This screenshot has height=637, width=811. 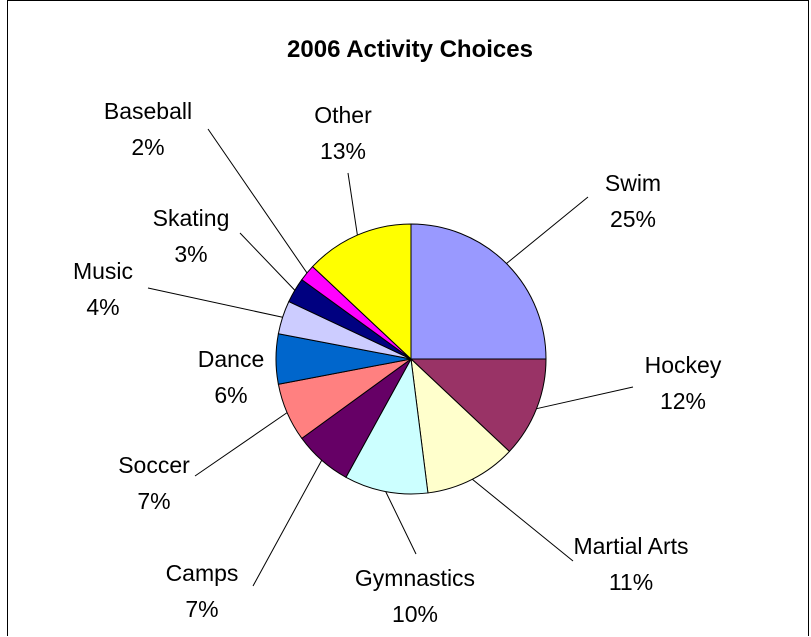 I want to click on slice-label-other: Other, so click(x=343, y=115).